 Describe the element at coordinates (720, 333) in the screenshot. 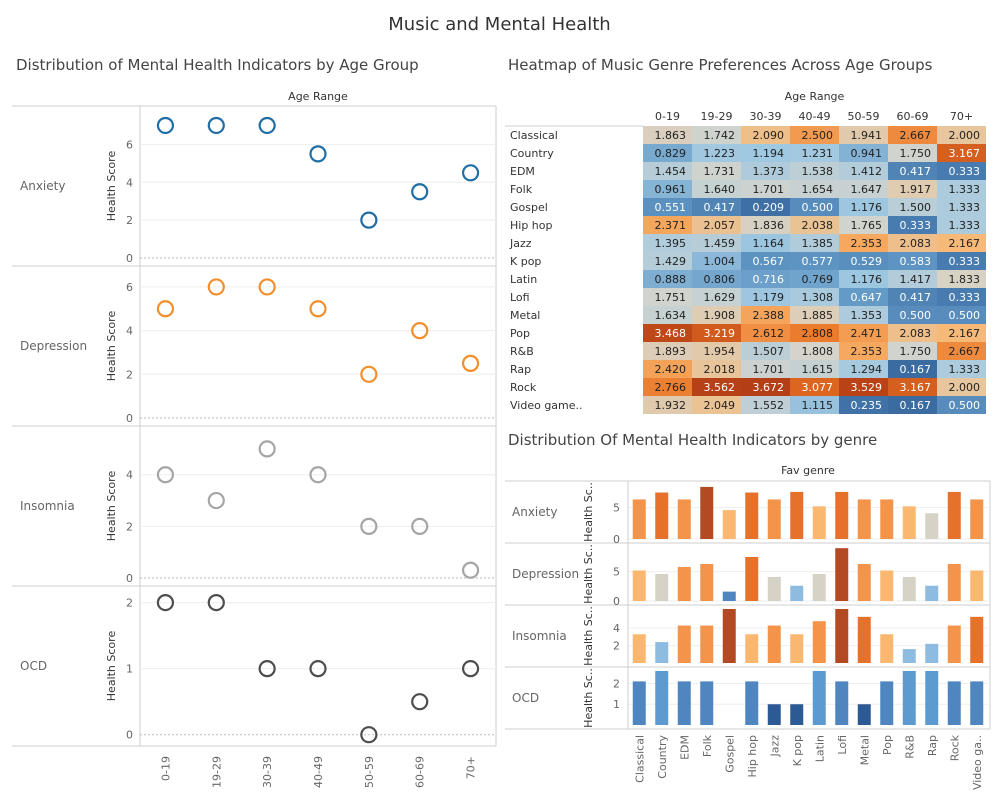

I see `heatmap-cell-value: 3.219` at that location.